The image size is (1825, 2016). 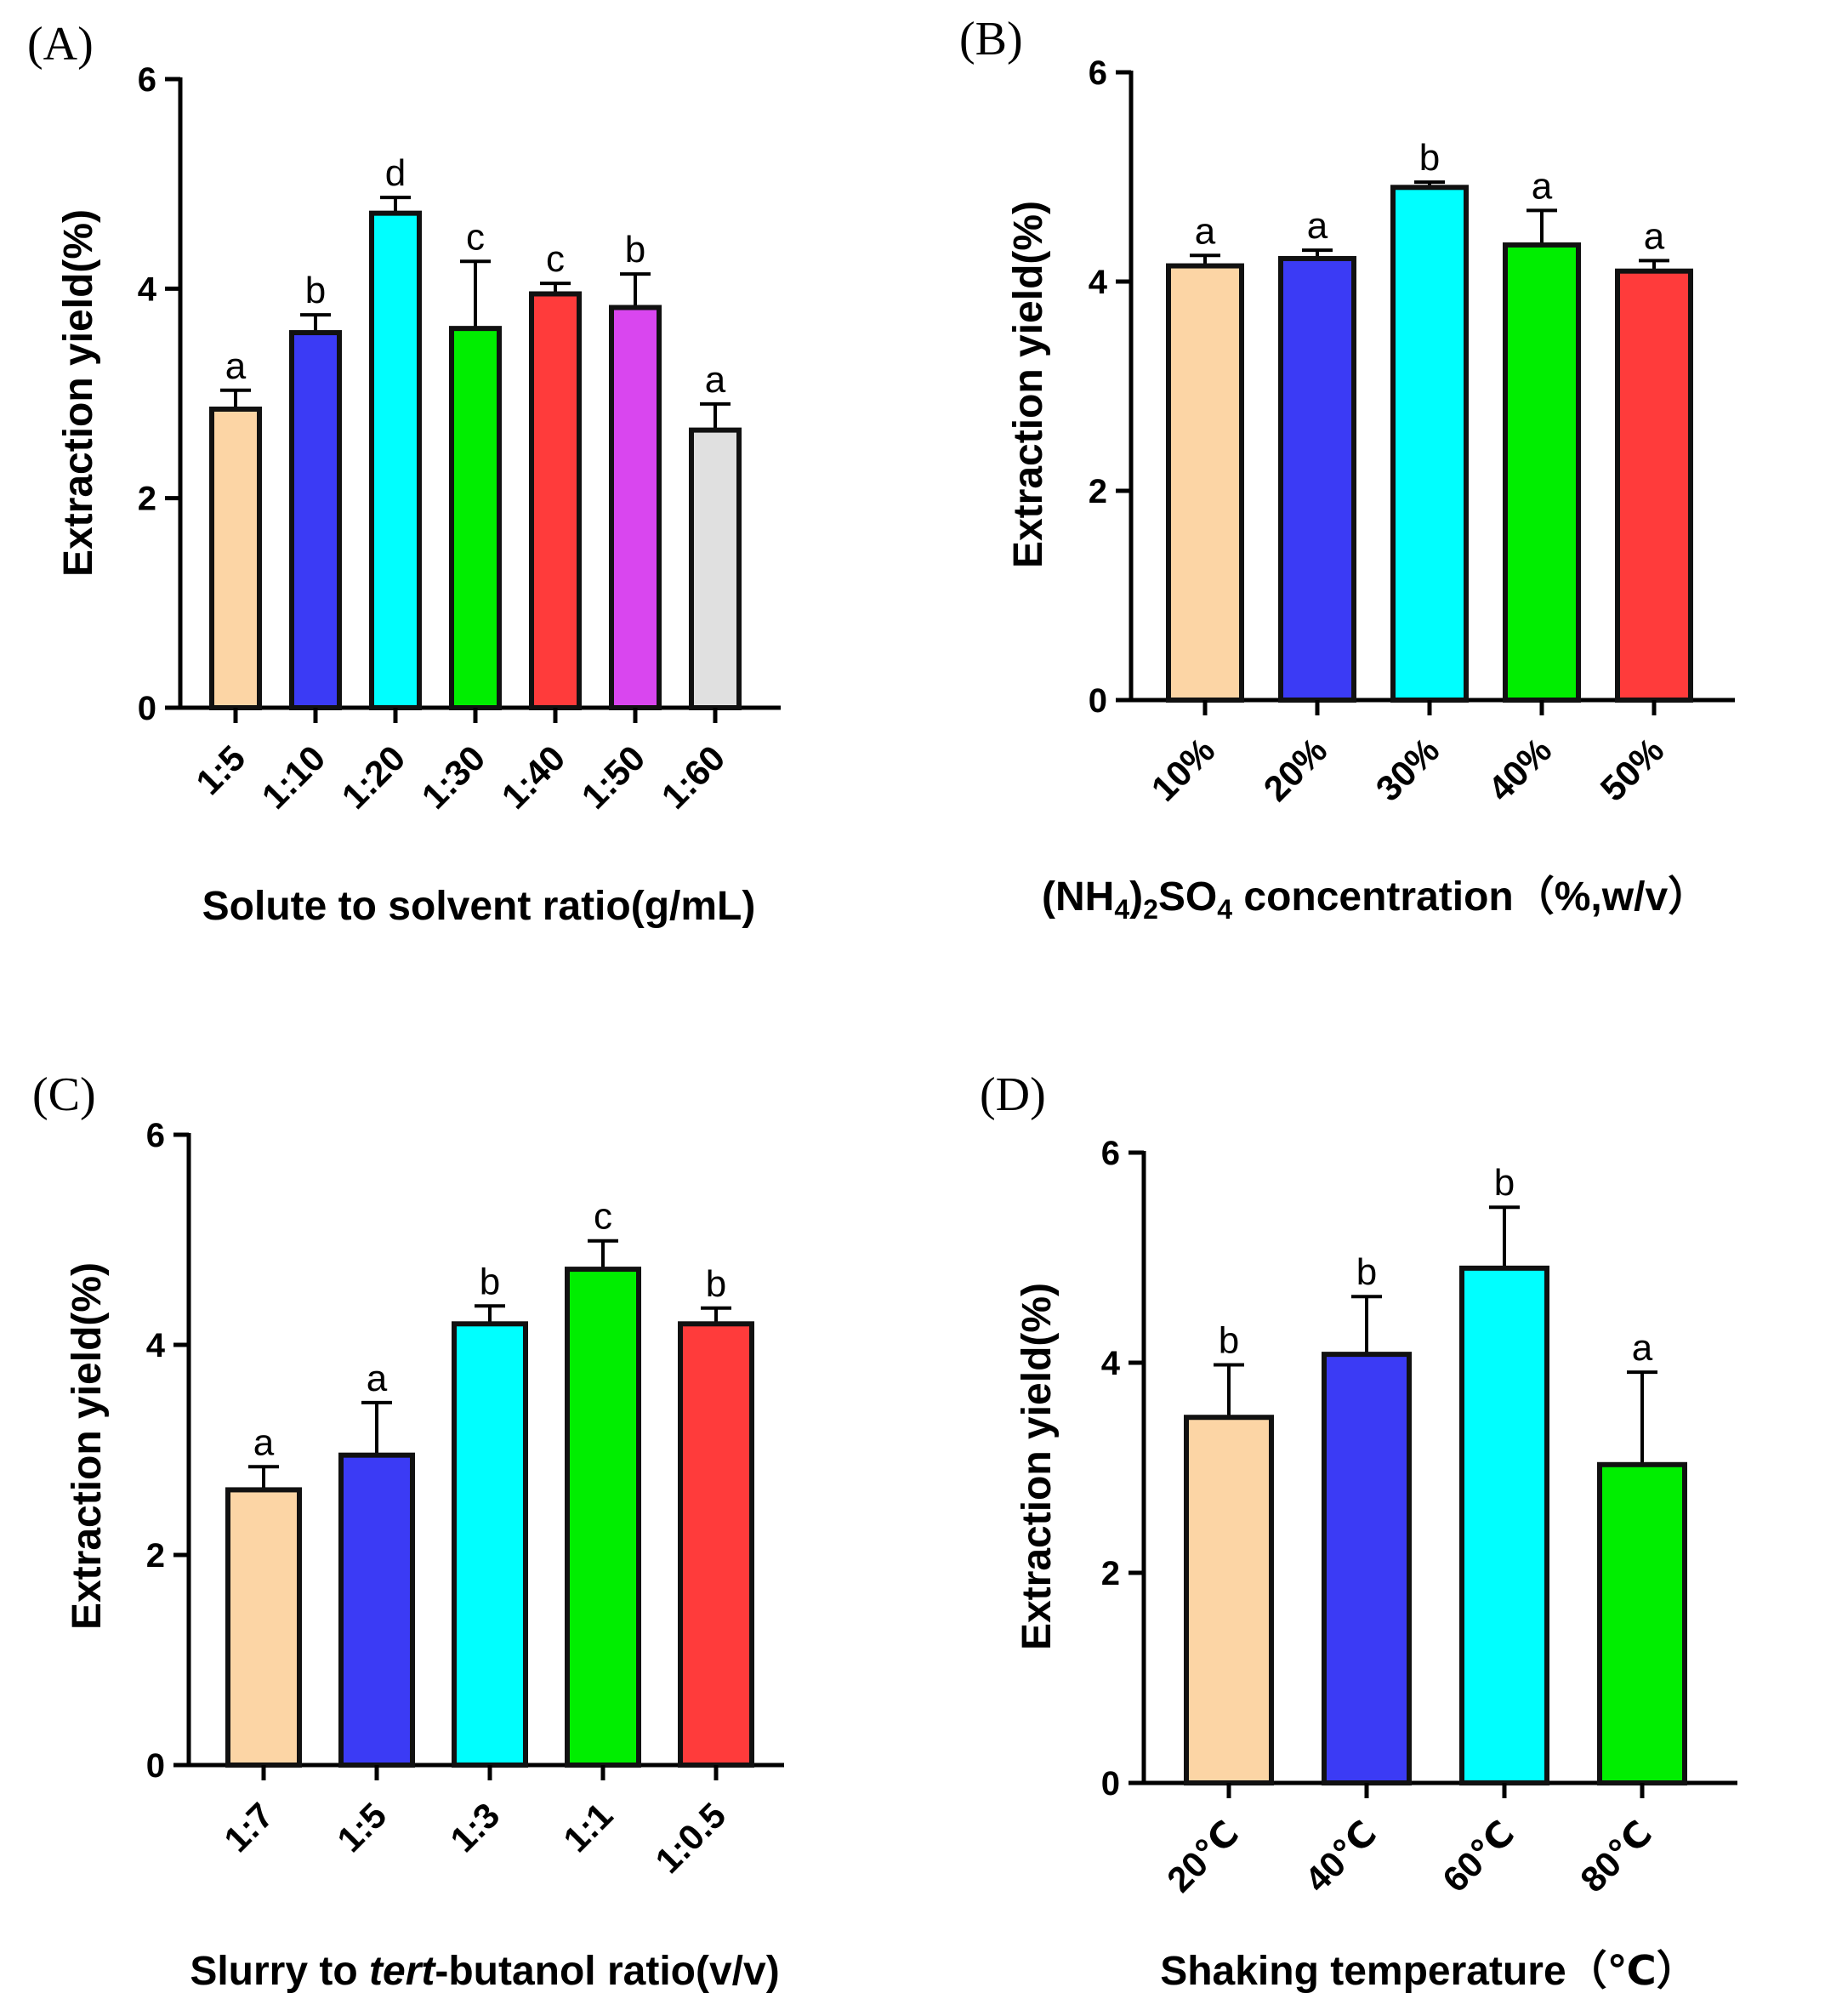 I want to click on panel-a-significance-label: b, so click(x=635, y=250).